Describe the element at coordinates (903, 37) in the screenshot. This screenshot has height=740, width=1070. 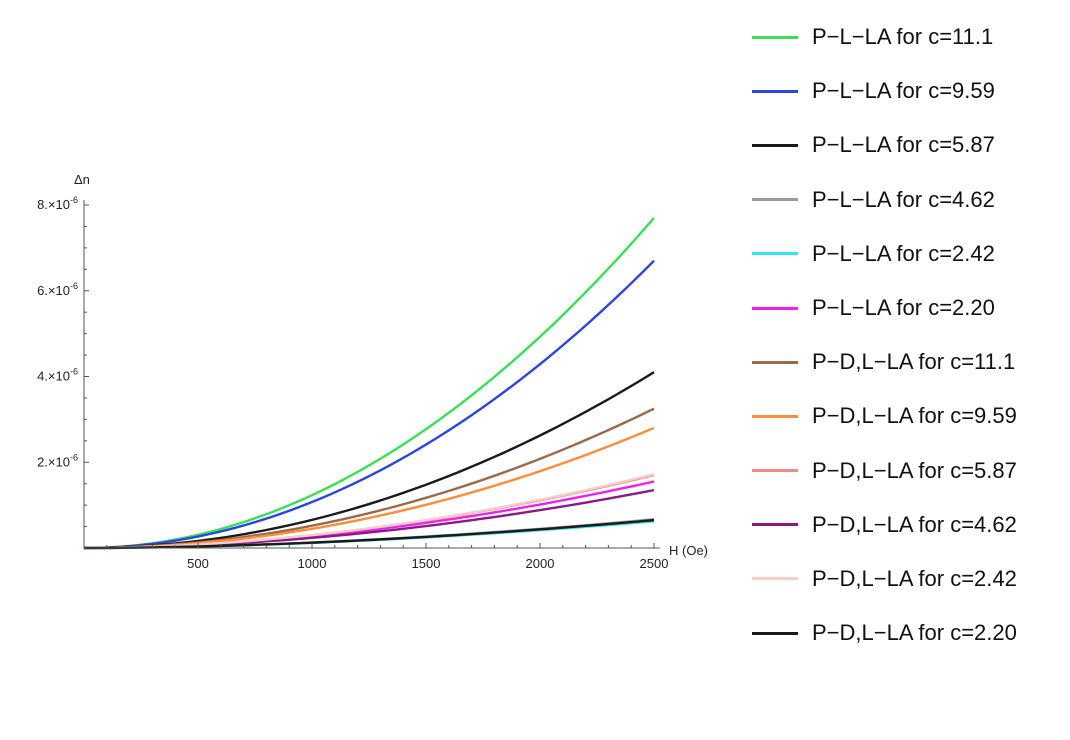
I see `legend-label: P−L−LA for c=11.1` at that location.